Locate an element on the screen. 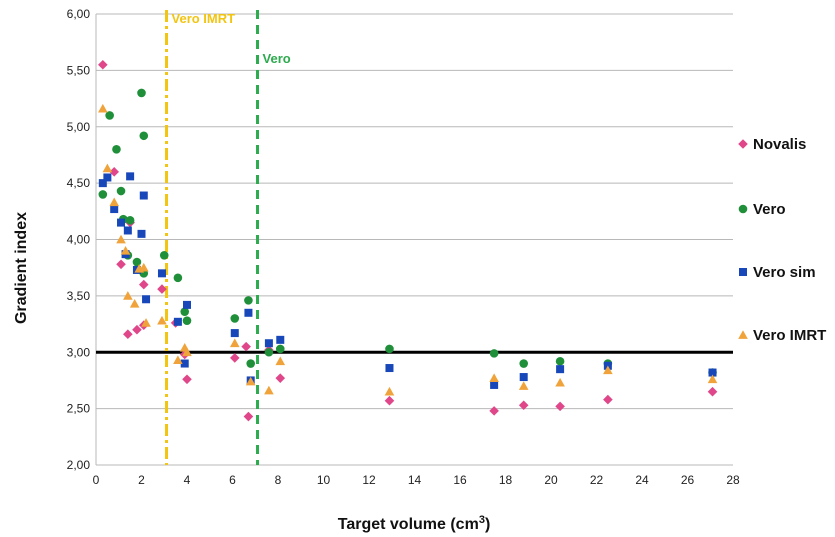 Image resolution: width=835 pixels, height=537 pixels. legend-label: Novalis is located at coordinates (779, 144).